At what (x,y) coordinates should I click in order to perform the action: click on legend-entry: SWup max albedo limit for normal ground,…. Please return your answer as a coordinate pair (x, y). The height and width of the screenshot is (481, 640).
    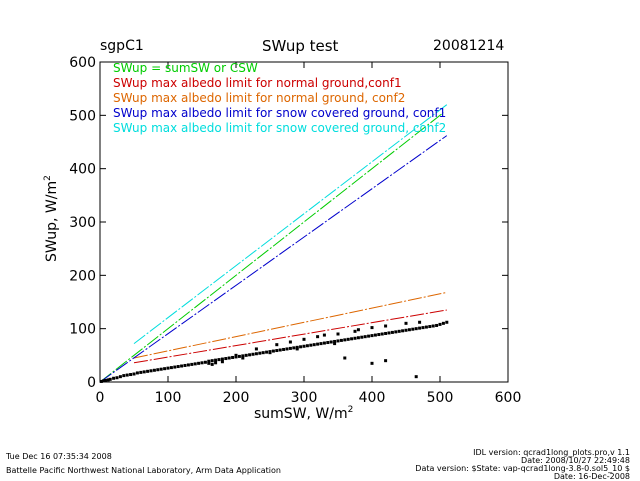
    Looking at the image, I should click on (257, 83).